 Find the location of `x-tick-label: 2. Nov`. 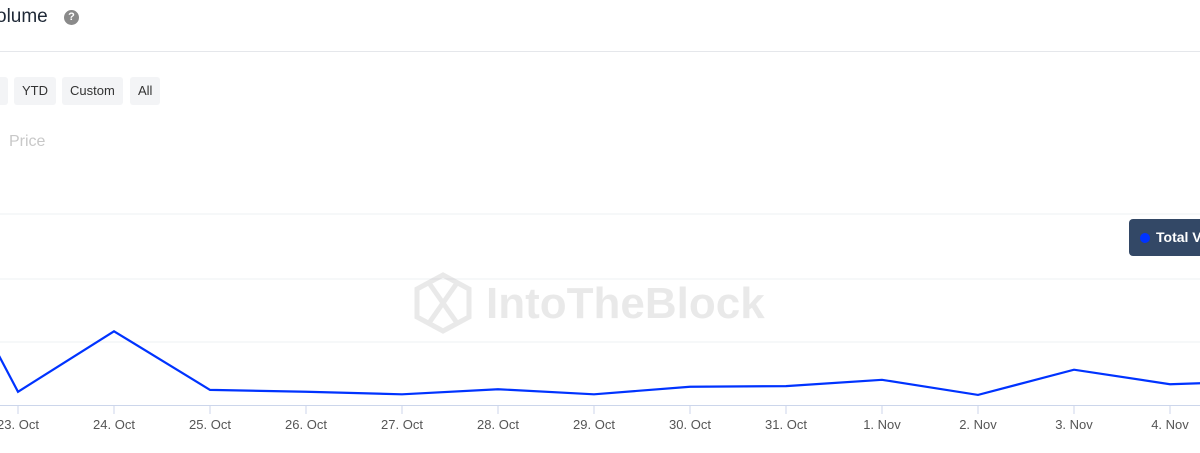

x-tick-label: 2. Nov is located at coordinates (978, 424).